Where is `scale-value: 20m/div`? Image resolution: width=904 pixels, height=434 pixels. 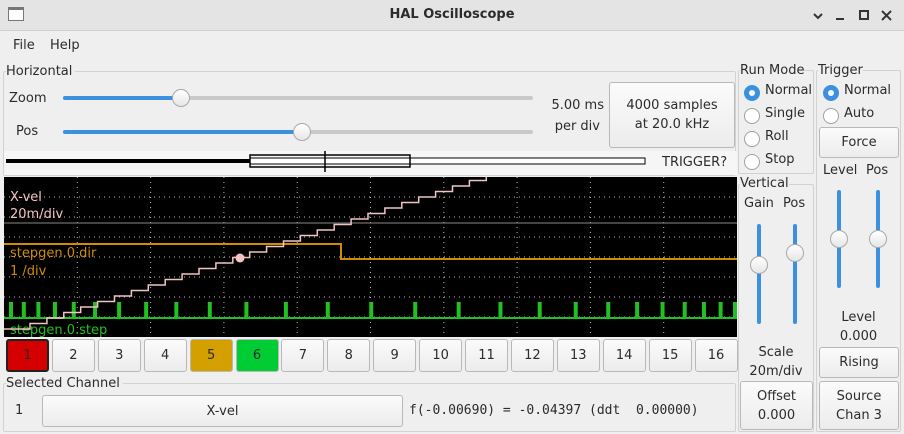
scale-value: 20m/div is located at coordinates (776, 371).